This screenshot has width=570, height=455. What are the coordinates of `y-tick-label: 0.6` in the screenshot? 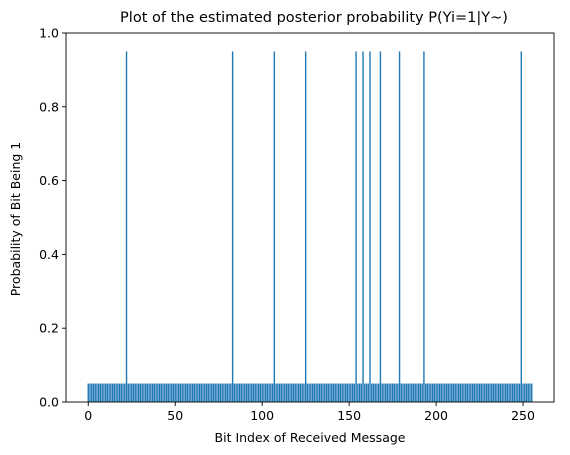 It's located at (49, 180).